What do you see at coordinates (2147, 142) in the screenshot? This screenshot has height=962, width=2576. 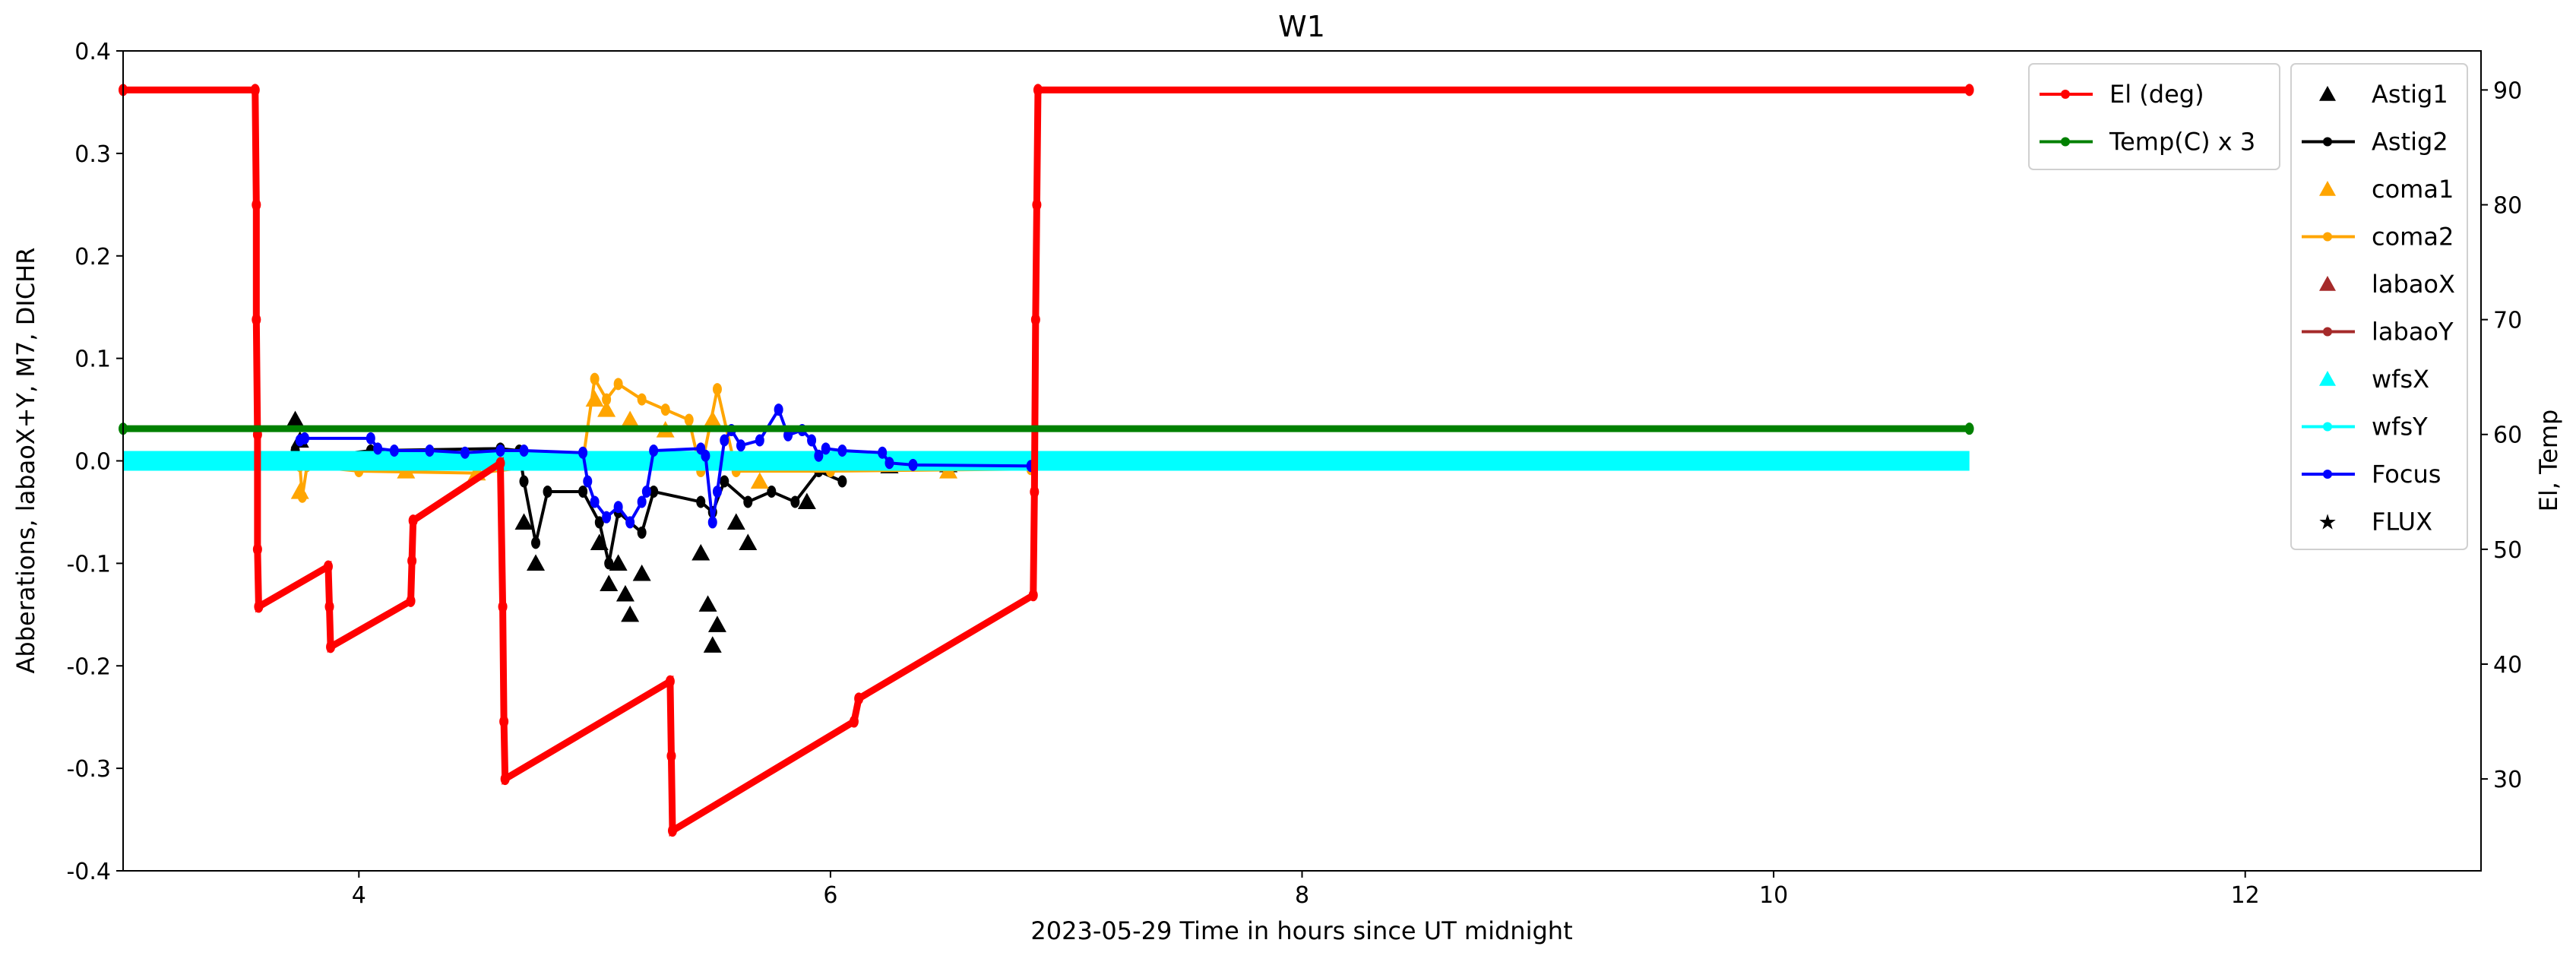 I see `legend-entry: Temp(C) x 3` at bounding box center [2147, 142].